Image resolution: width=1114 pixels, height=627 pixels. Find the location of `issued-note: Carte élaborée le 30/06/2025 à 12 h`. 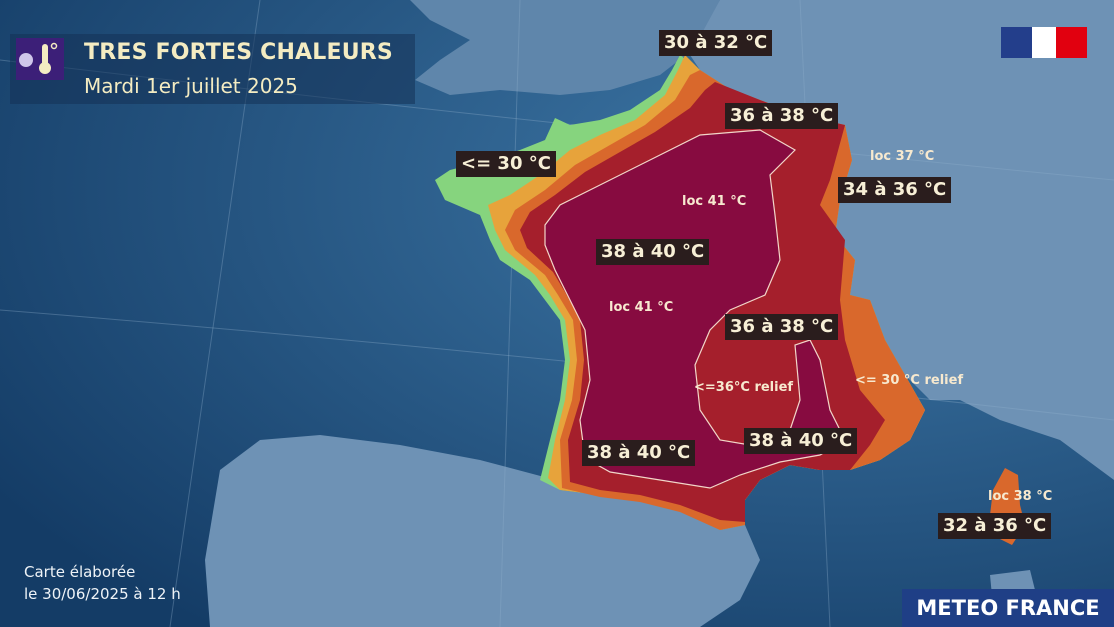

issued-note: Carte élaborée le 30/06/2025 à 12 h is located at coordinates (102, 583).